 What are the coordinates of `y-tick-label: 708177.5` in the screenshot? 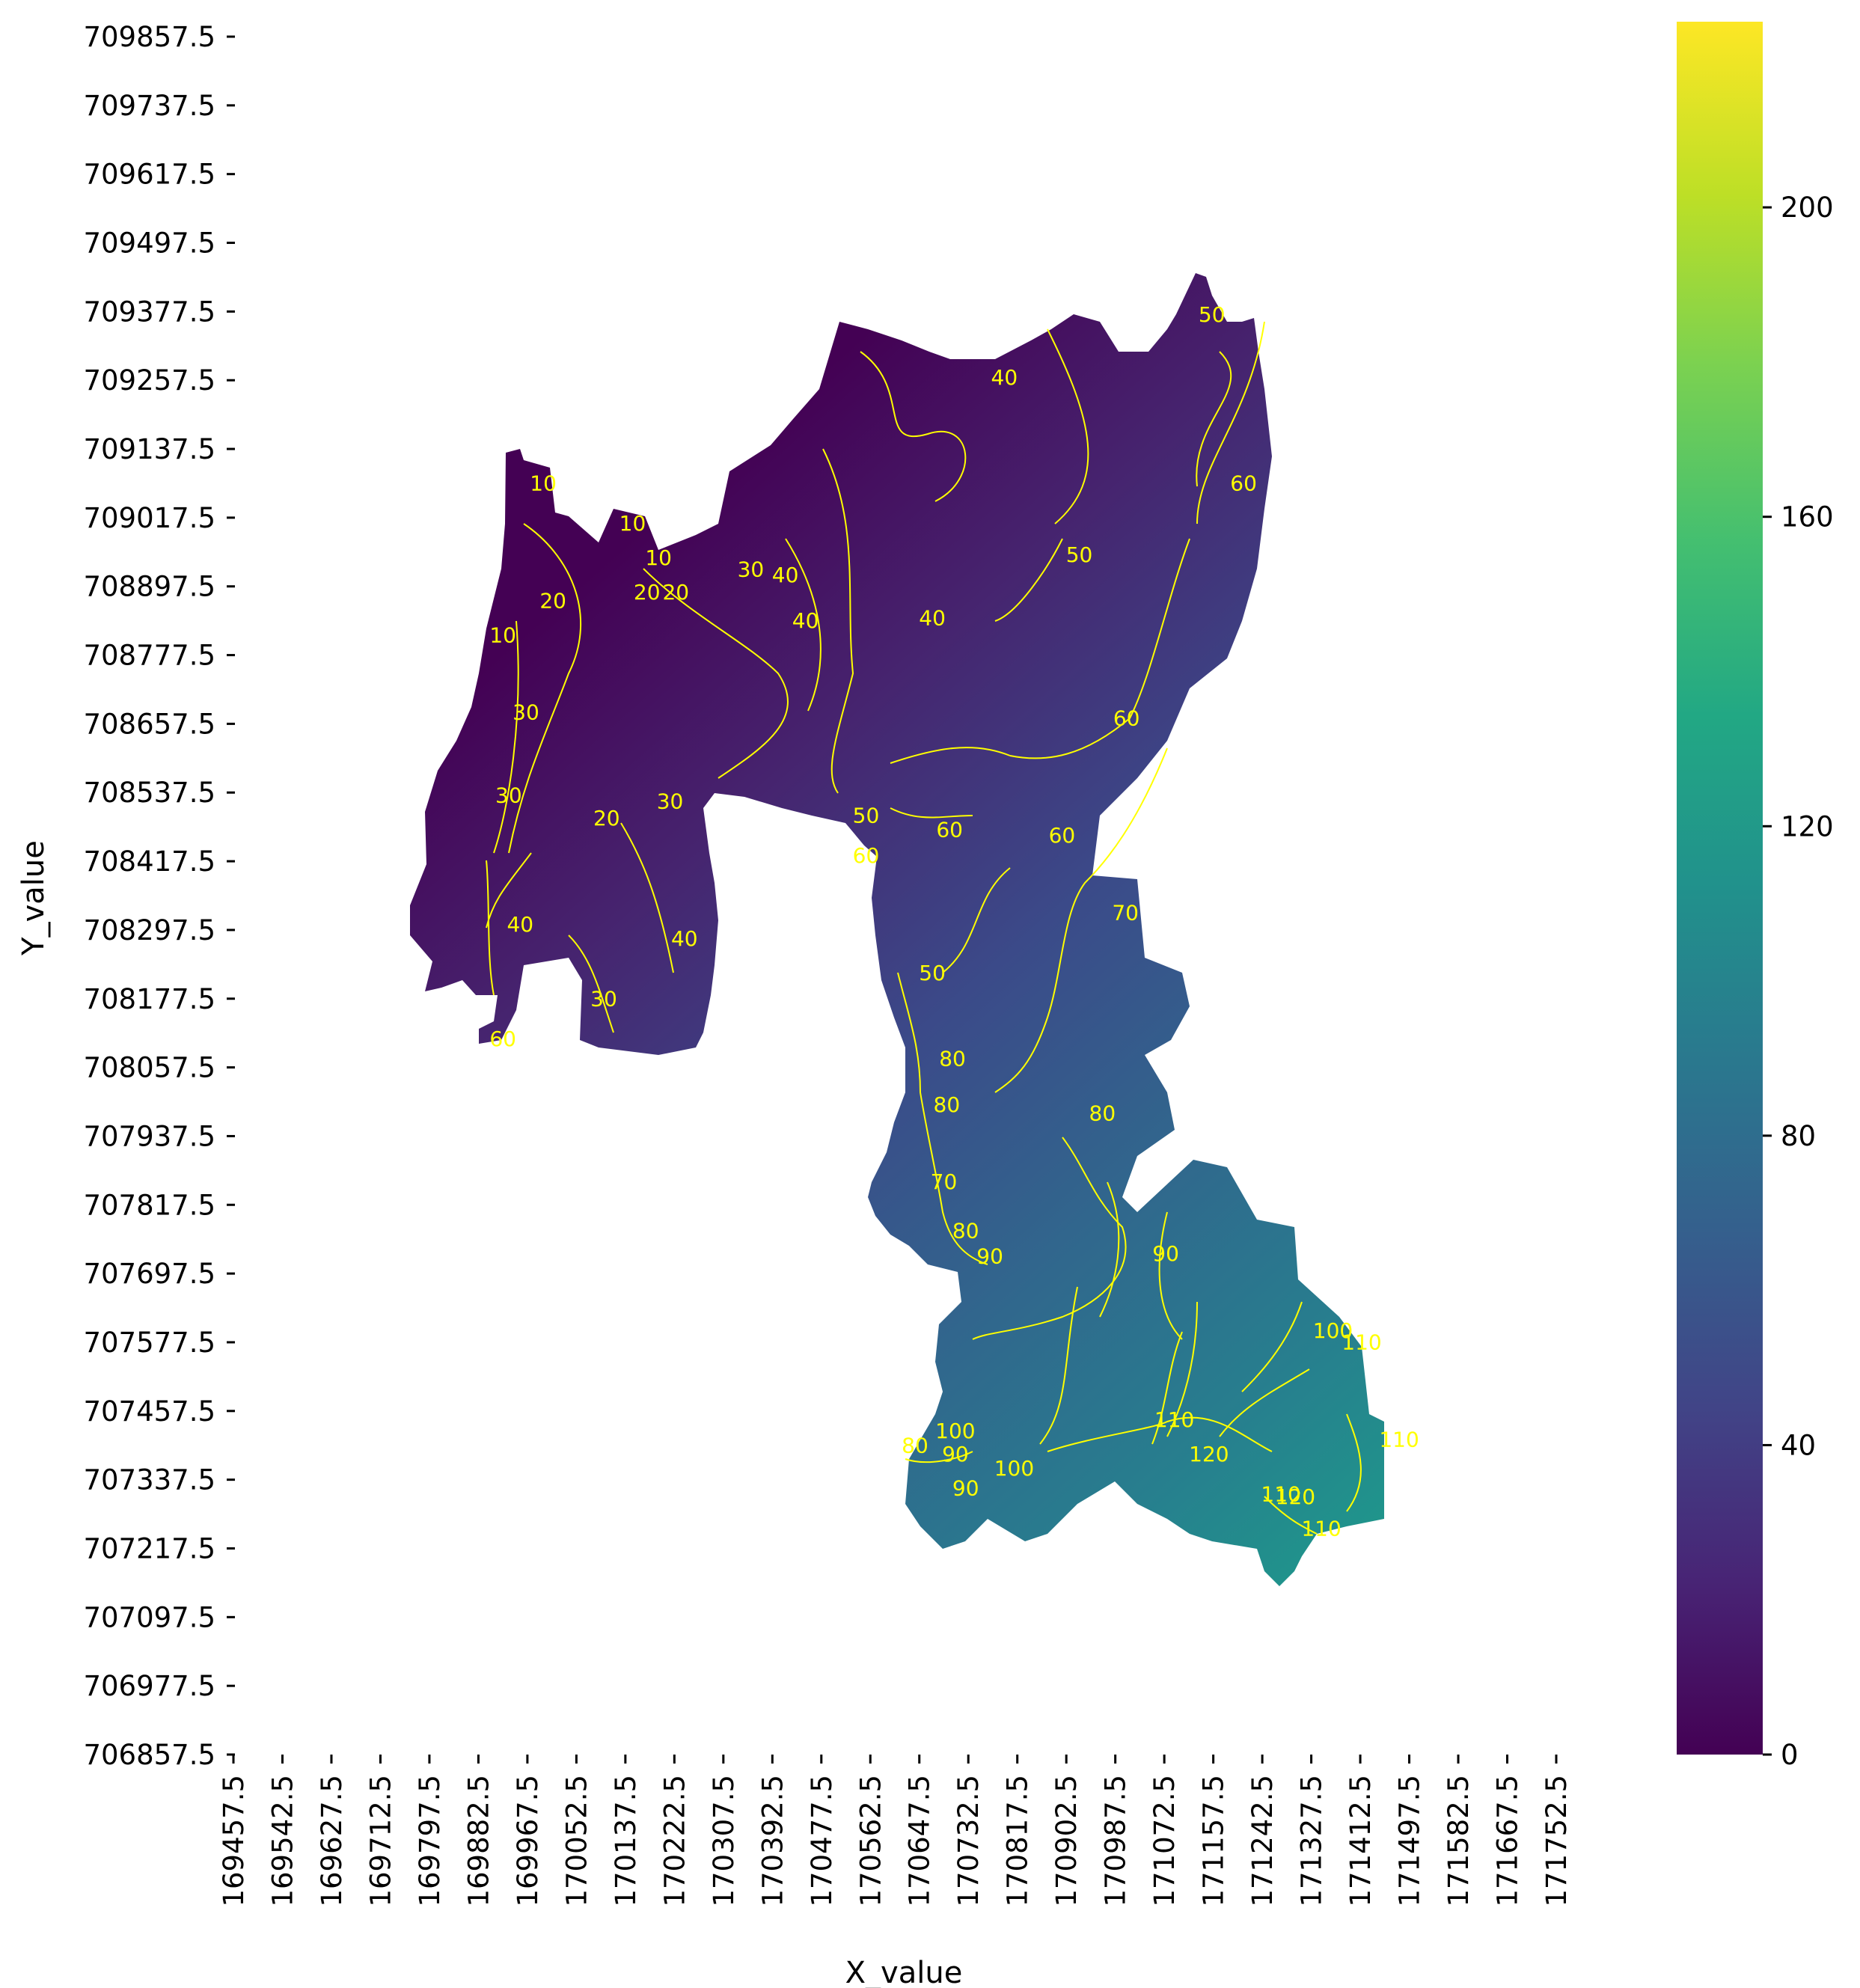 It's located at (149, 999).